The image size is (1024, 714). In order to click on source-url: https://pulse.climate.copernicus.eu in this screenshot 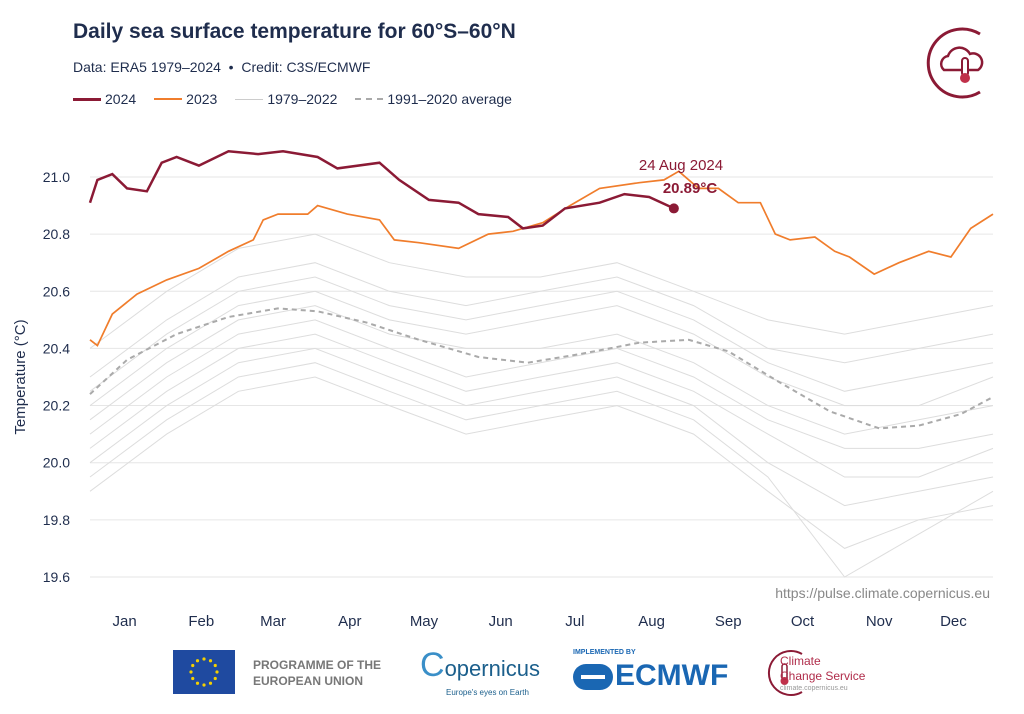, I will do `click(882, 593)`.